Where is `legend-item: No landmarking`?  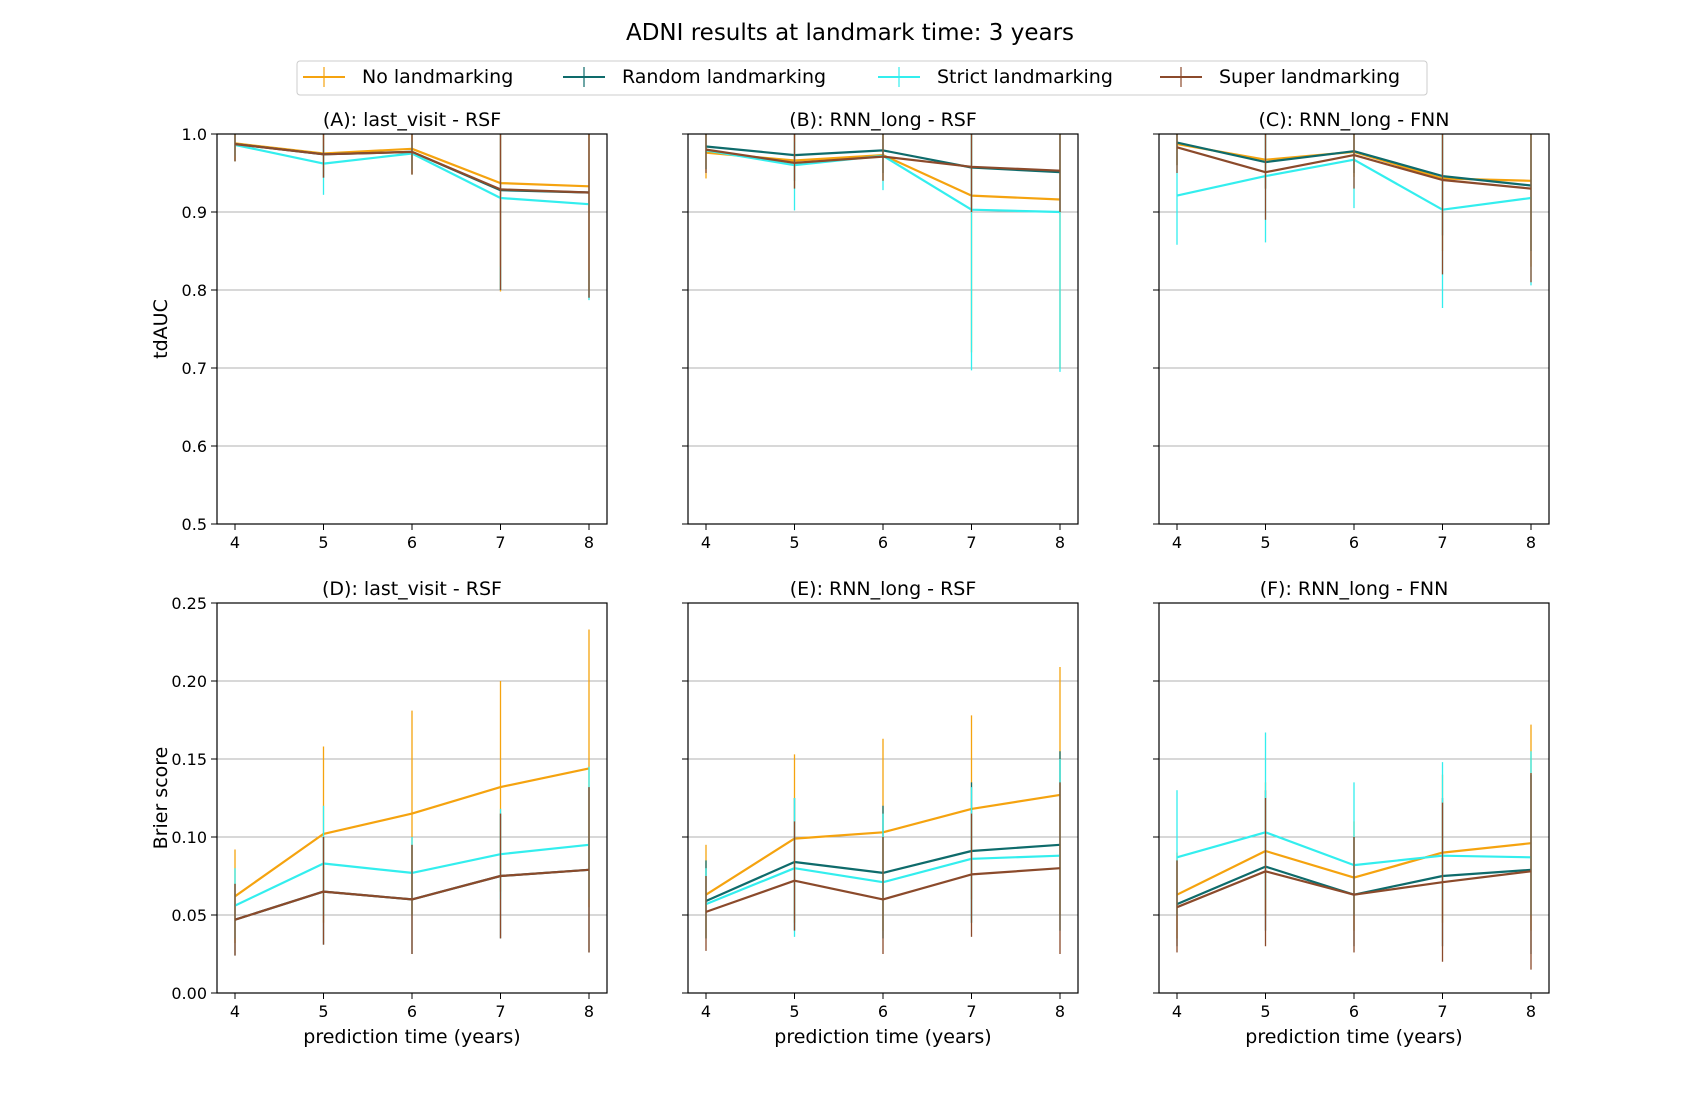
legend-item: No landmarking is located at coordinates (408, 77).